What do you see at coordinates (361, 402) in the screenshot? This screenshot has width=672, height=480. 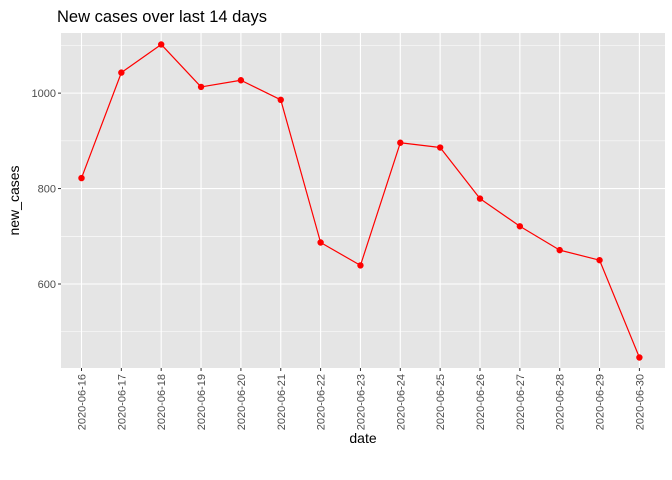 I see `x-tick-label: 2020-06-23` at bounding box center [361, 402].